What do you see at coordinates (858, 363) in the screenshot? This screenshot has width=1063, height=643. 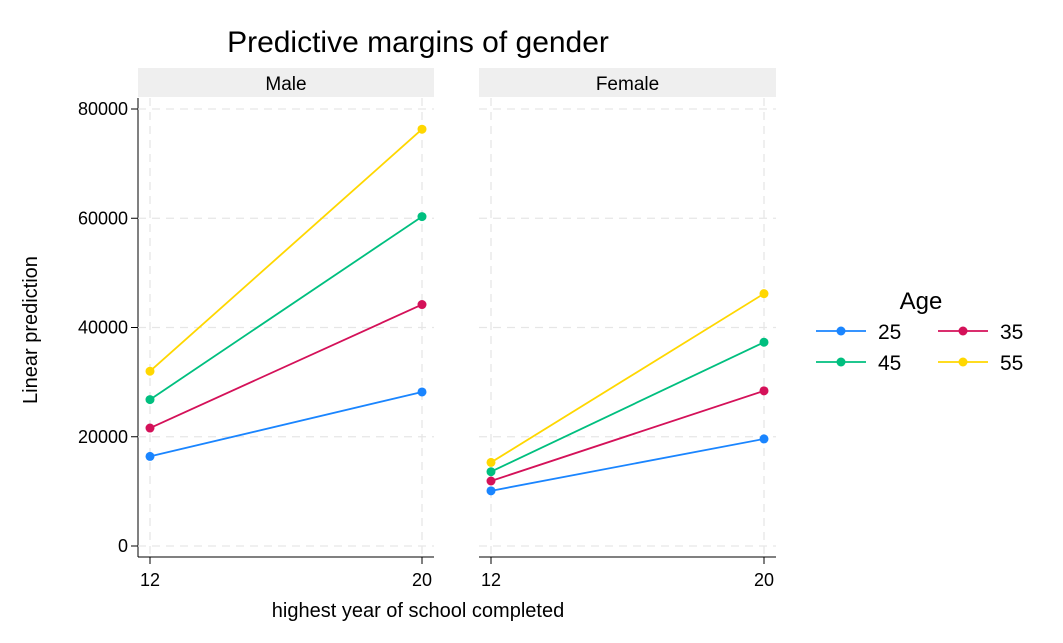 I see `legend-entry-45: 45` at bounding box center [858, 363].